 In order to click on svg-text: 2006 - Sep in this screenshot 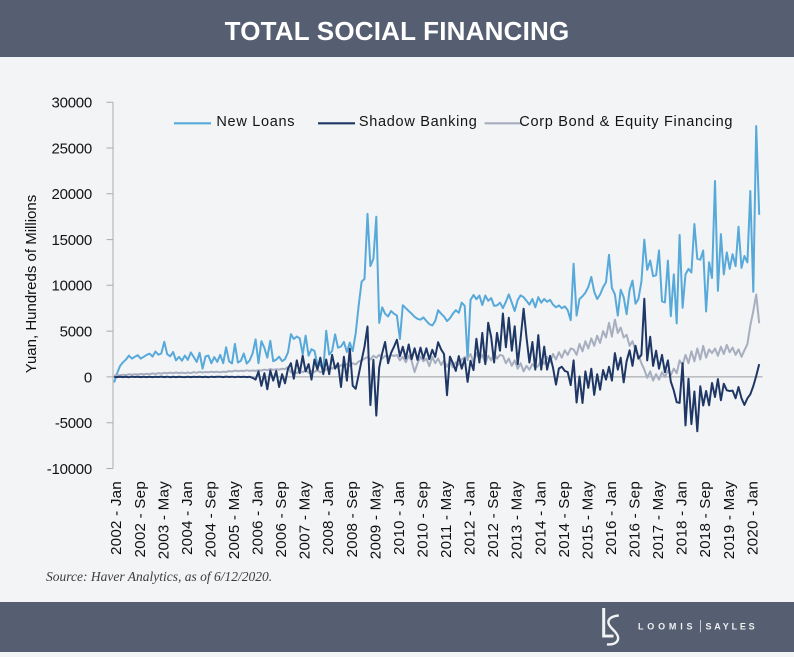, I will do `click(281, 519)`.